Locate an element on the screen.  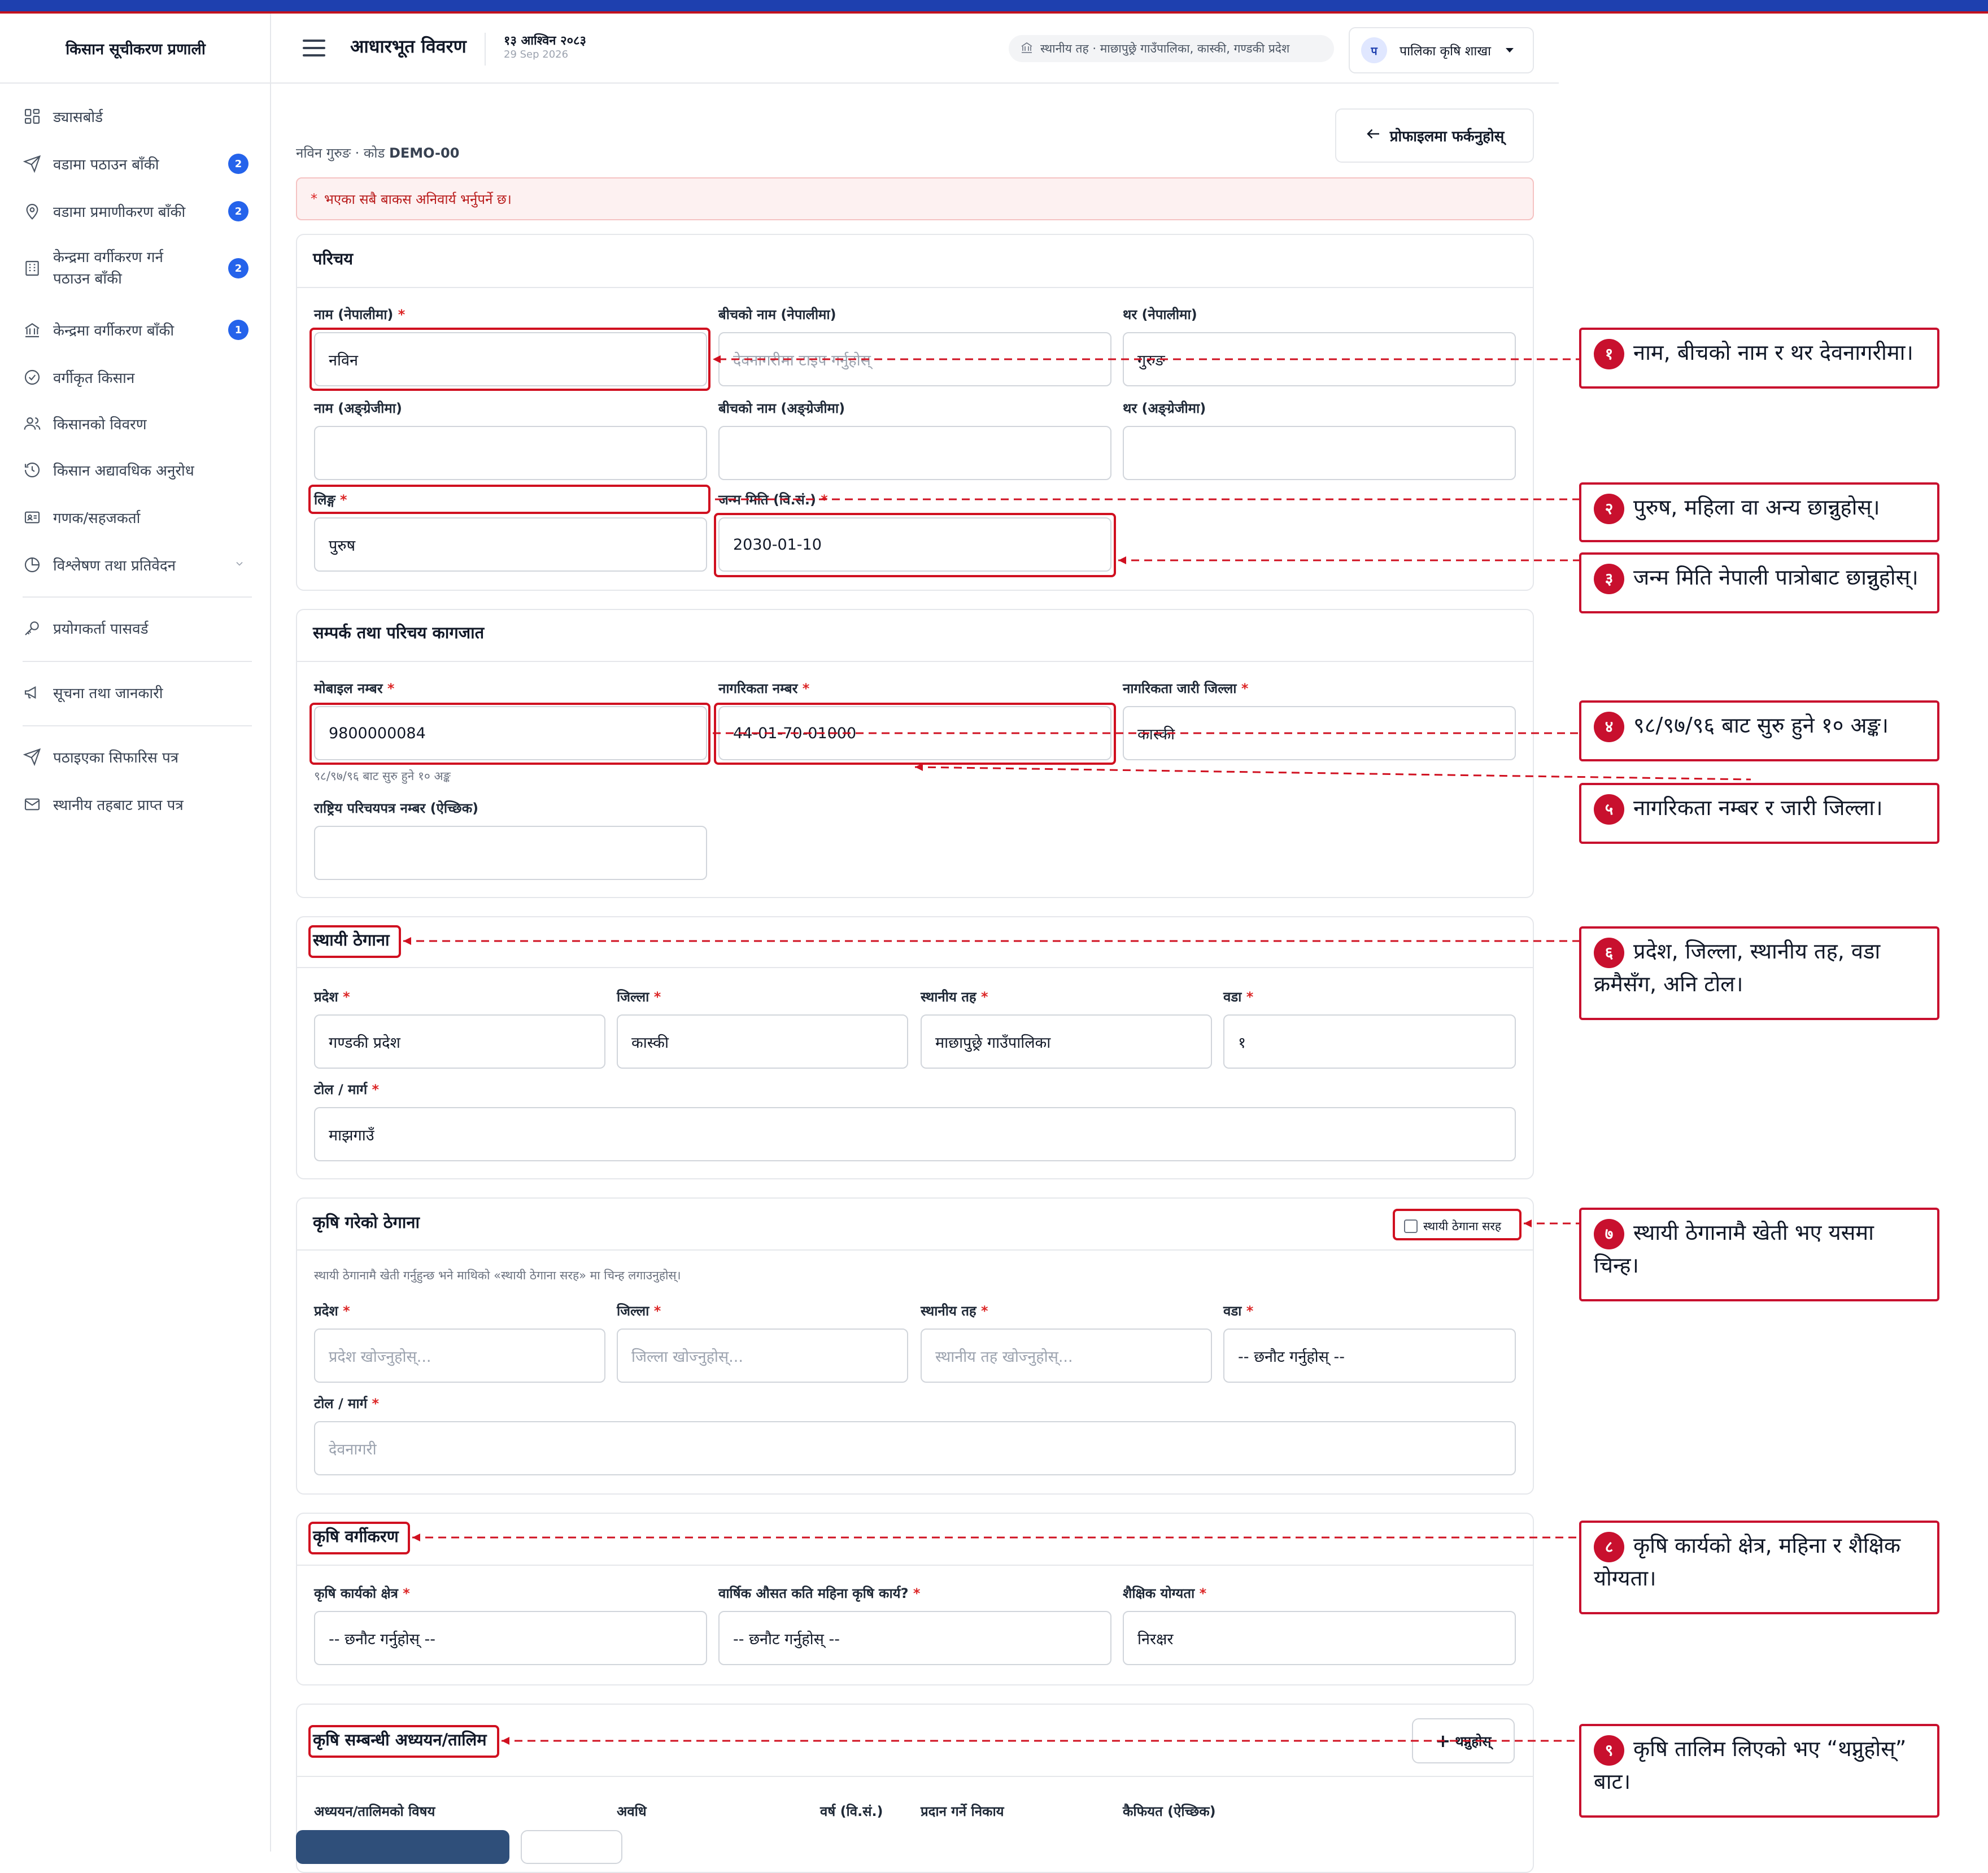
menu-icon is located at coordinates (314, 49).